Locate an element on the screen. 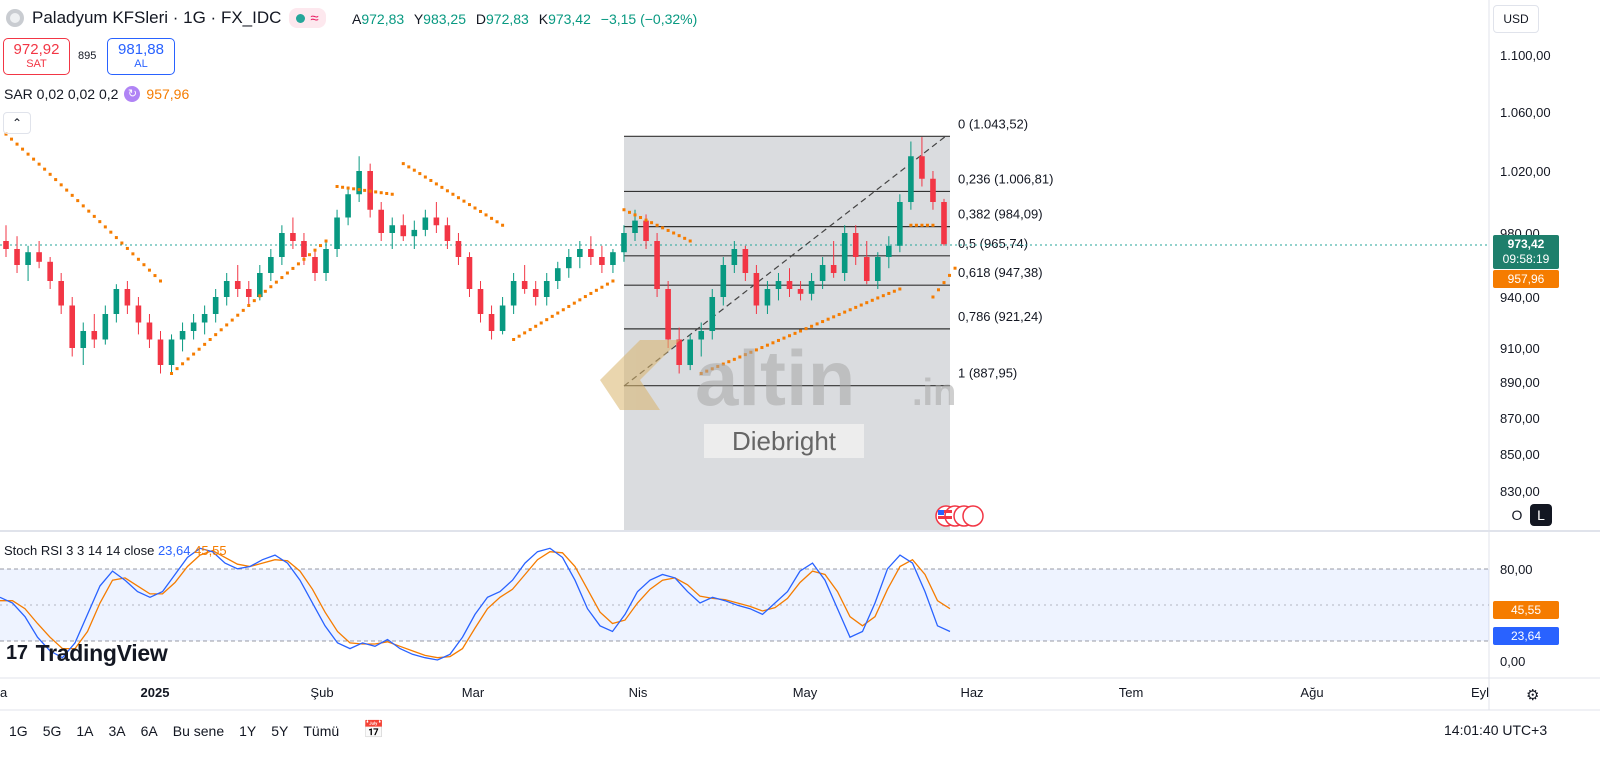 The width and height of the screenshot is (1600, 765). time-axis-label: Şub is located at coordinates (321, 692).